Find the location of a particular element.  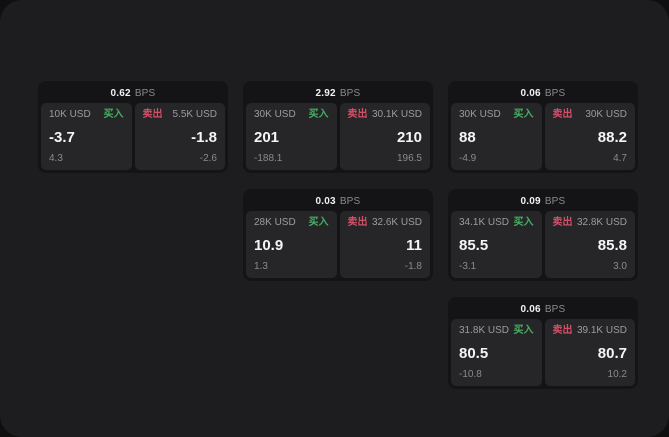

quote-card: 0.62 BPS 10K USD 买入 -3.7 4.3 卖出 5.5K USD is located at coordinates (133, 127).